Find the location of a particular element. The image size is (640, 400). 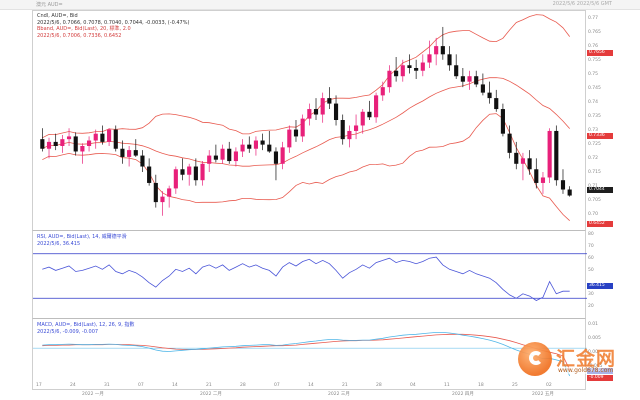

gold678-watermark: 汇金网 www.gold678.com is located at coordinates (572, 360).